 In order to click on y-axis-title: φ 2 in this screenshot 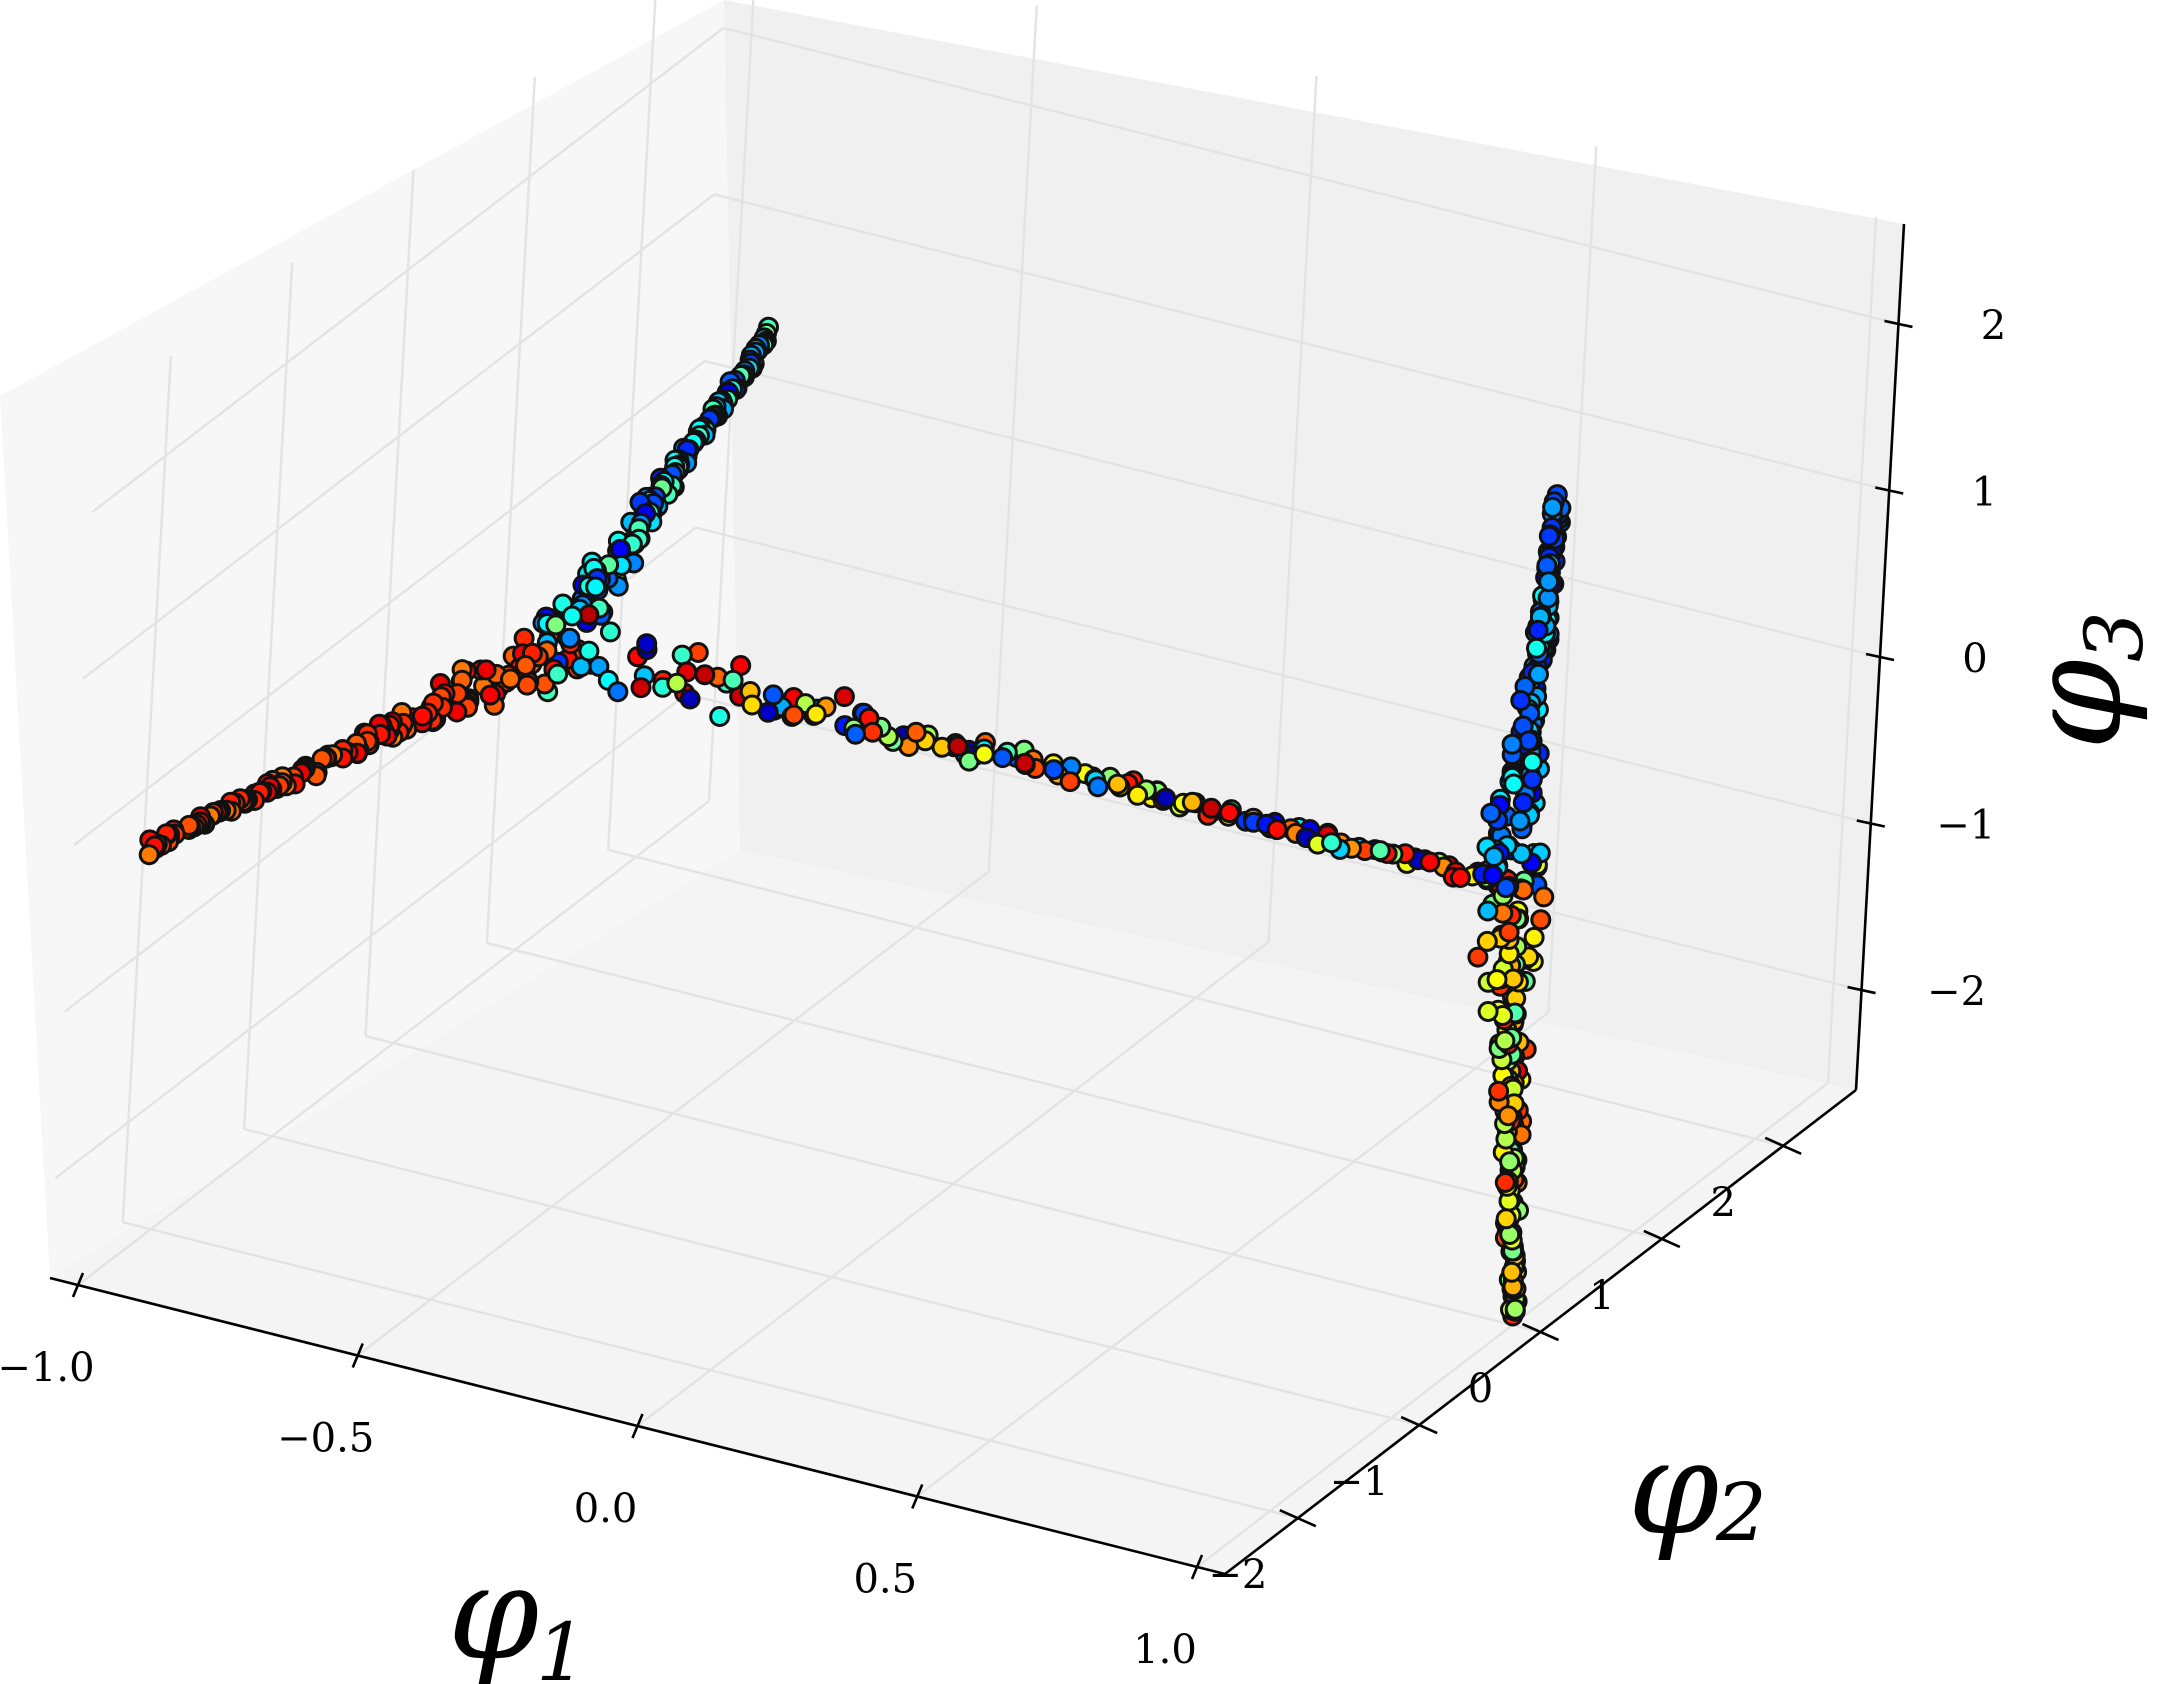, I will do `click(1697, 1488)`.